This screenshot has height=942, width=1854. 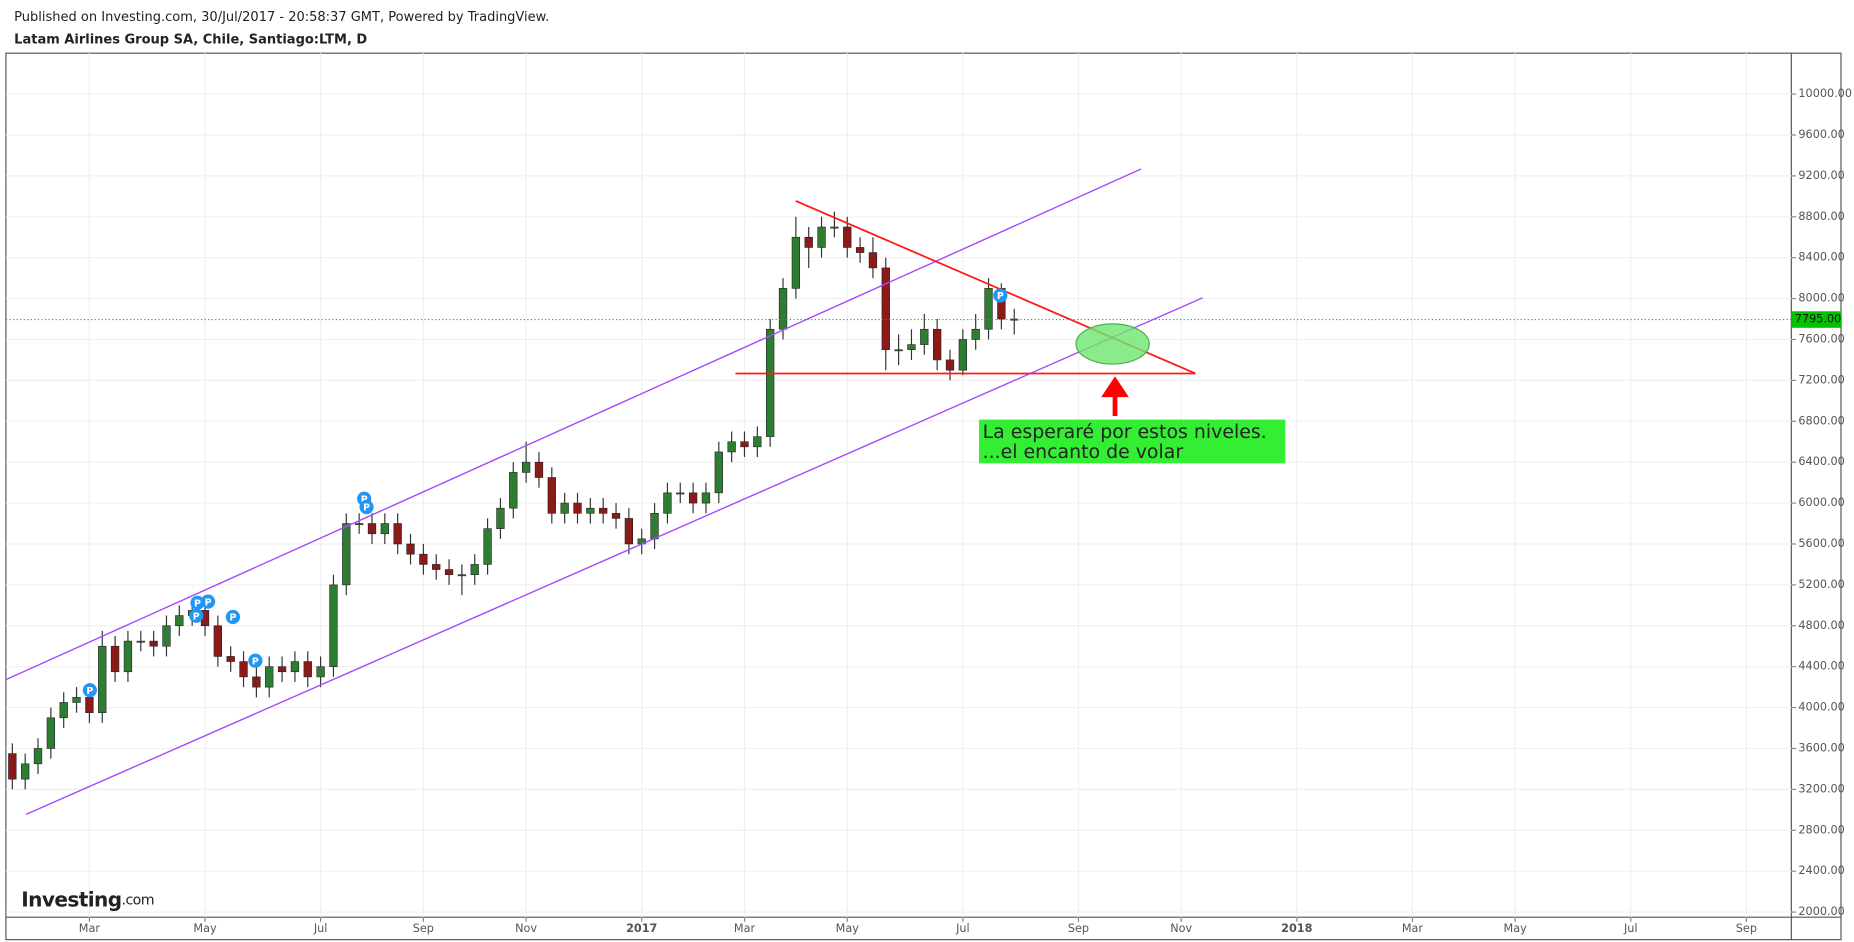 I want to click on y-tick-label: 6000.00, so click(x=1821, y=502).